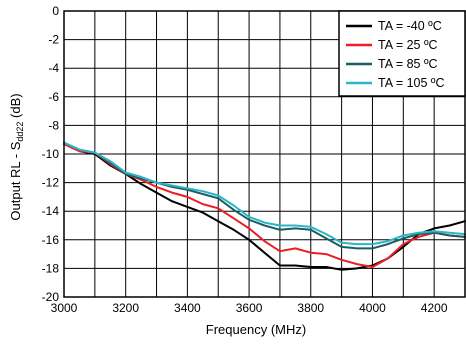 The height and width of the screenshot is (345, 466). I want to click on y-axis-label-main: Output RL - S, so click(15, 180).